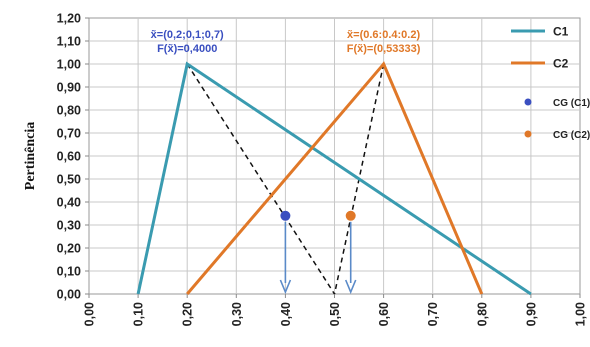  I want to click on x-tick-label: 0,40, so click(286, 314).